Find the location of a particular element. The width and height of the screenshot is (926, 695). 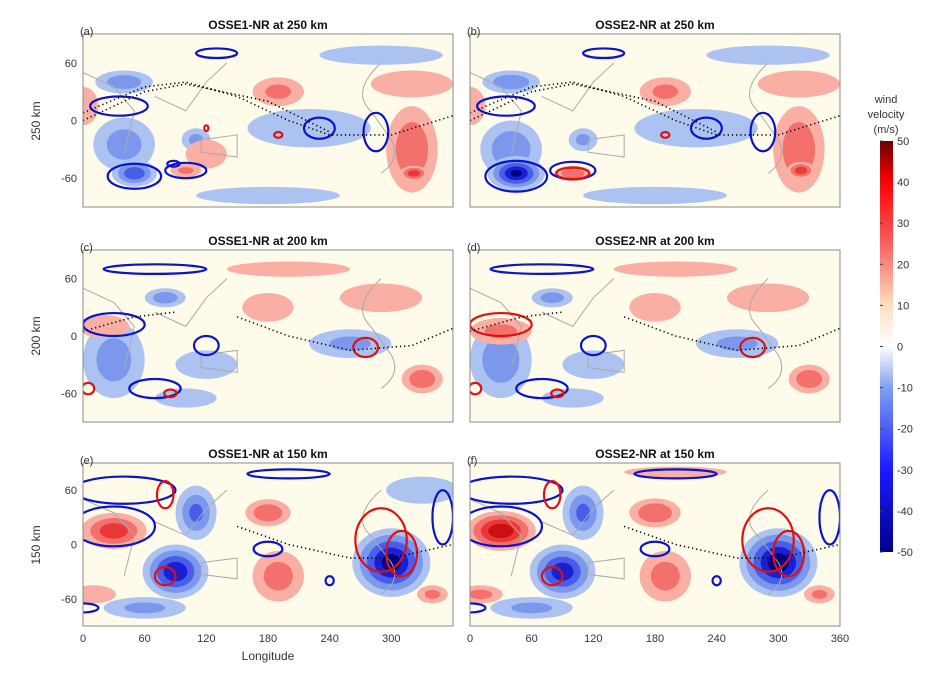

panel-title: OSSE1-NR at 150 km is located at coordinates (267, 454).